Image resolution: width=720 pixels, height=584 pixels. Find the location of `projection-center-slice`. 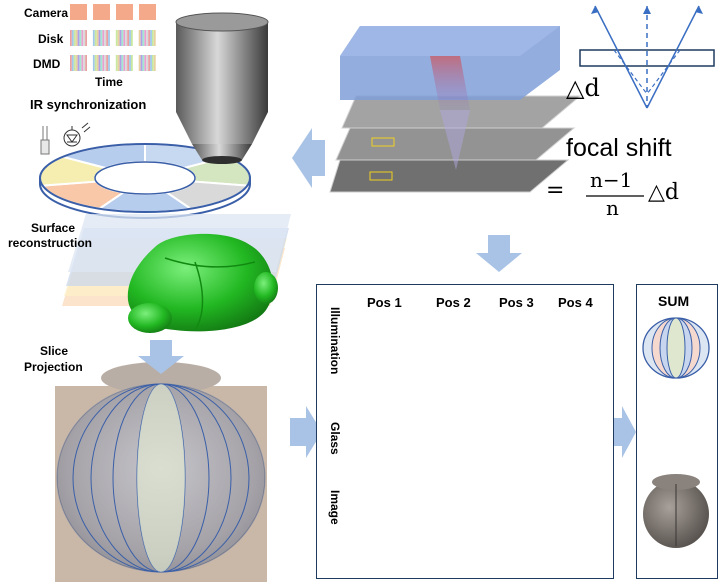

projection-center-slice is located at coordinates (161, 478).